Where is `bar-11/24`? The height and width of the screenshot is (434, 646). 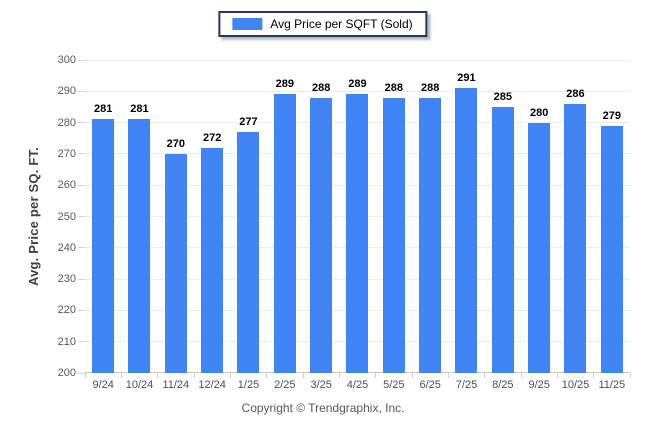
bar-11/24 is located at coordinates (175, 263).